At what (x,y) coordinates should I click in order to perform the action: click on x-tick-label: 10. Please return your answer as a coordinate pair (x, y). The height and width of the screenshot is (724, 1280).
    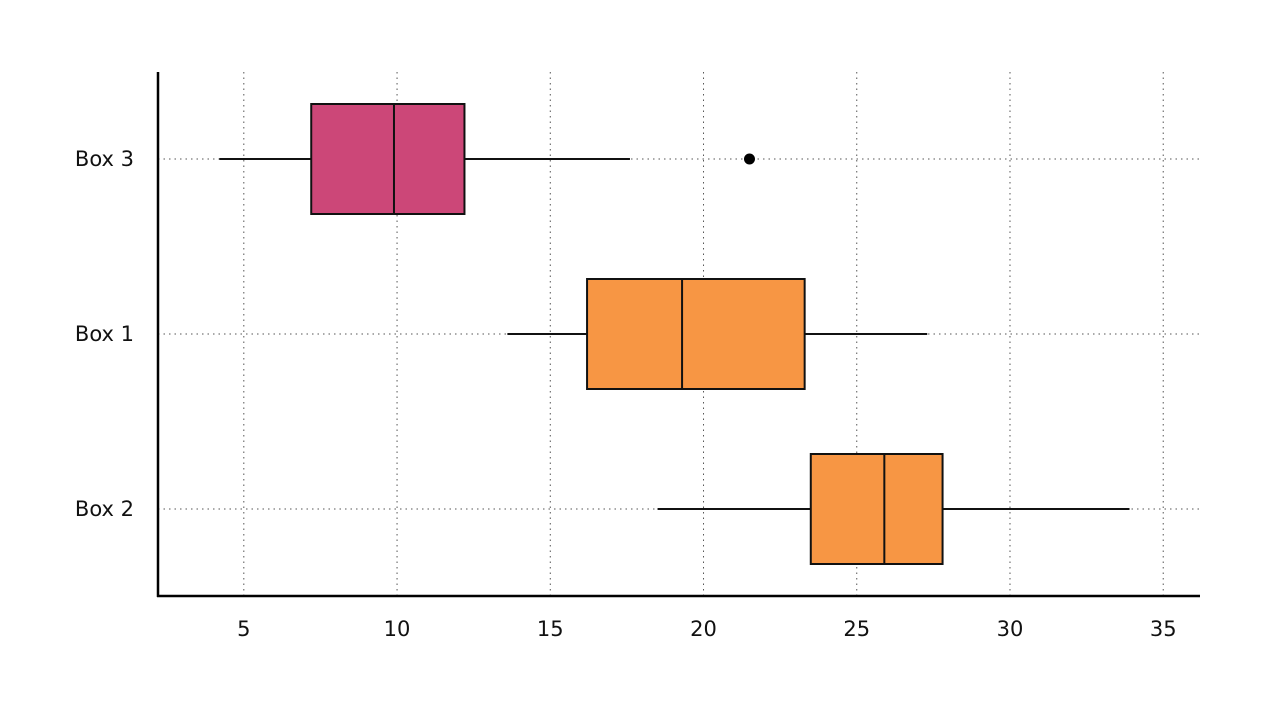
    Looking at the image, I should click on (397, 629).